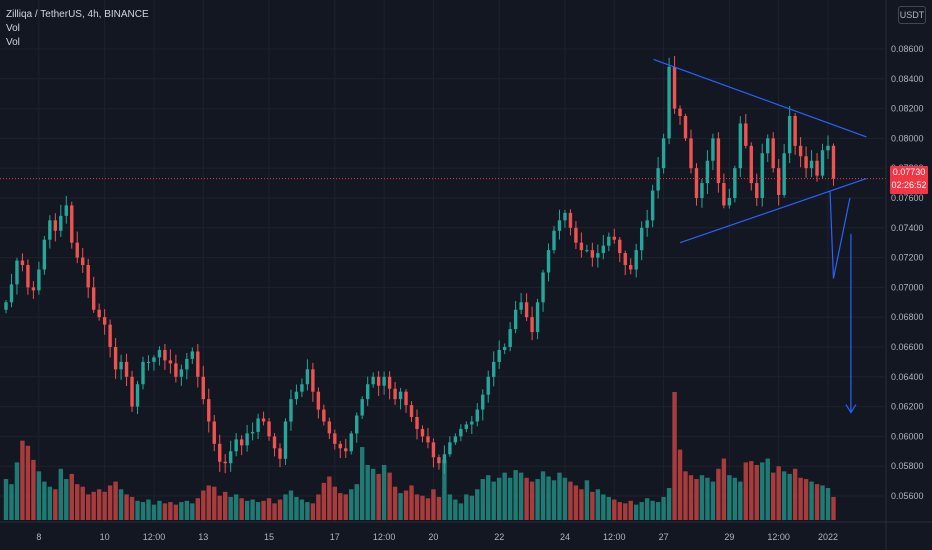 Image resolution: width=932 pixels, height=550 pixels. Describe the element at coordinates (729, 537) in the screenshot. I see `x-tick-label: 29` at that location.